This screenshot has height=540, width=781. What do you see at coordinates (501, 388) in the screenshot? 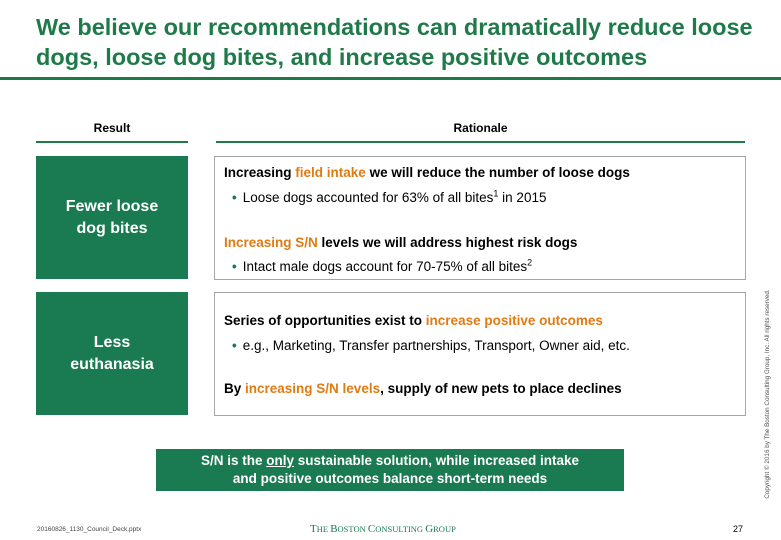
I see `heading-text: , supply of new pets to place declines` at bounding box center [501, 388].